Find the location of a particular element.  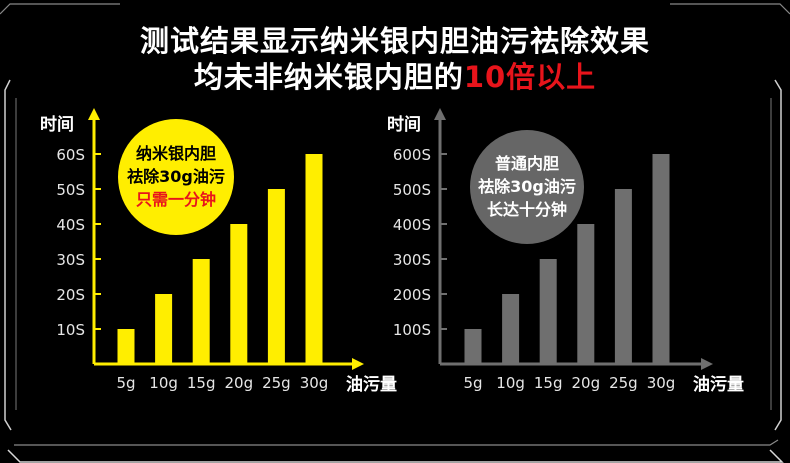

headline-line2: 均未非纳米银内胆的10倍以上 is located at coordinates (395, 77).